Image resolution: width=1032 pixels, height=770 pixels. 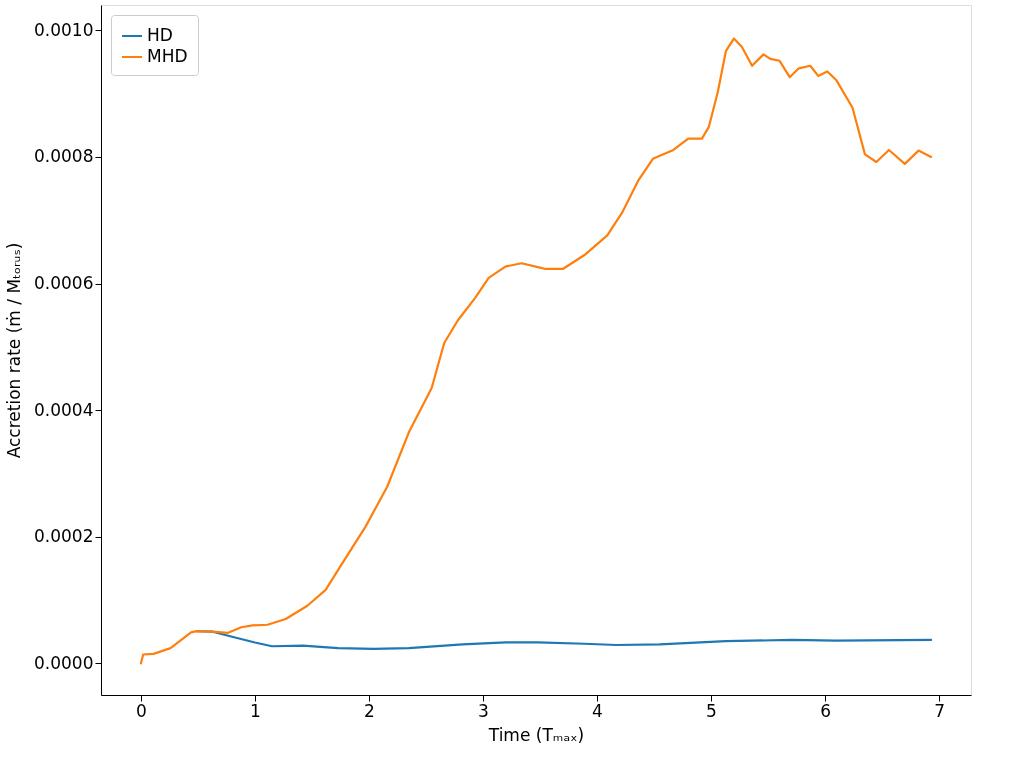 What do you see at coordinates (711, 710) in the screenshot?
I see `x-tick-label: 5` at bounding box center [711, 710].